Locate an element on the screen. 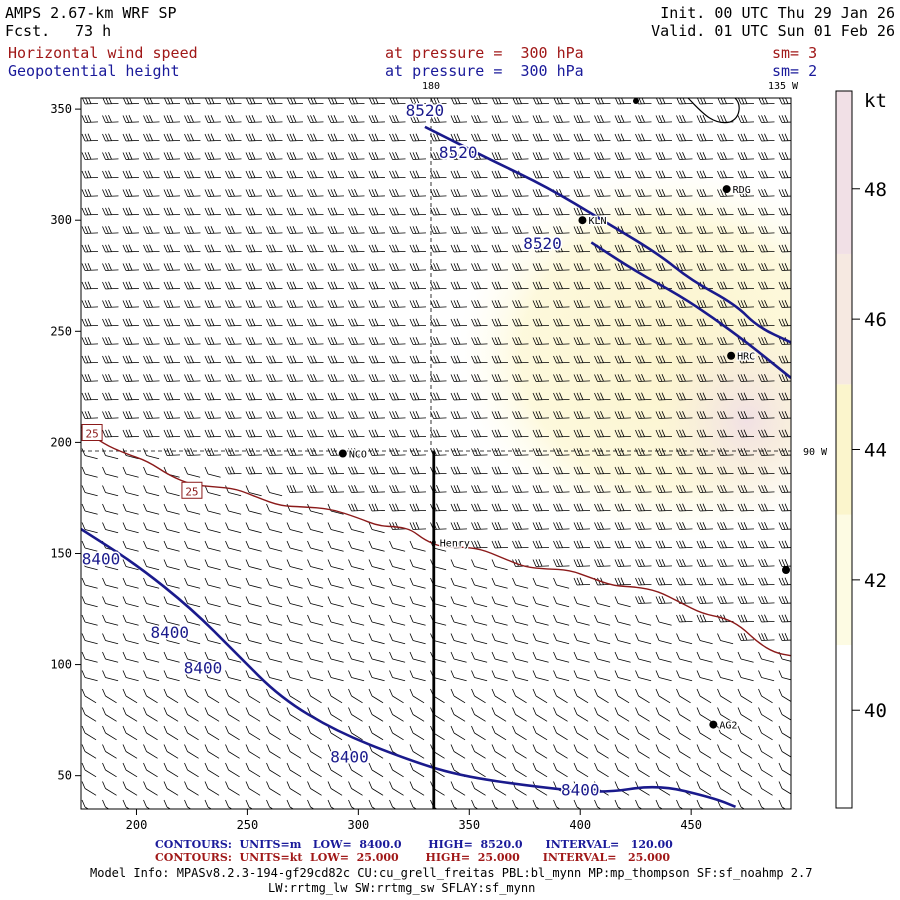 This screenshot has width=900, height=900. height-contour-label: 8400 is located at coordinates (101, 559).